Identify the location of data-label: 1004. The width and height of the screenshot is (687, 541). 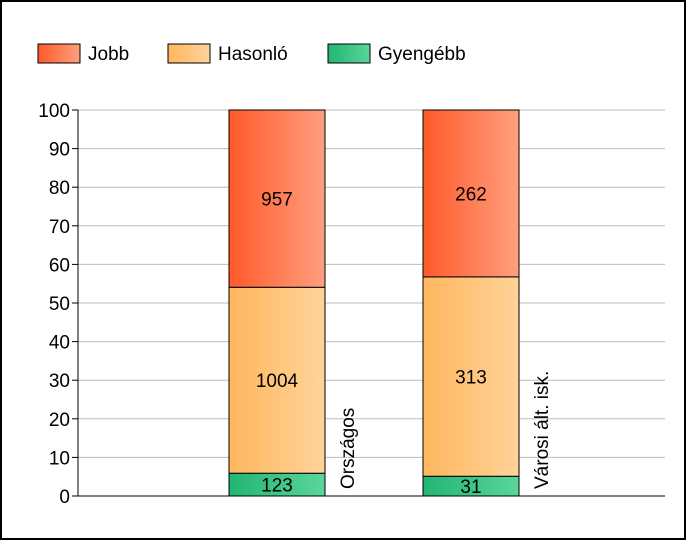
(277, 381).